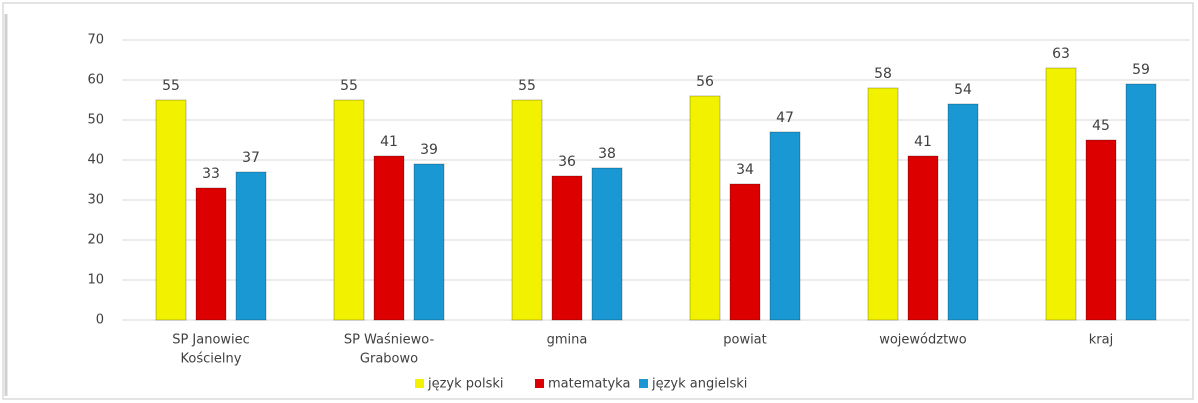  Describe the element at coordinates (883, 74) in the screenshot. I see `value-label: 58` at that location.